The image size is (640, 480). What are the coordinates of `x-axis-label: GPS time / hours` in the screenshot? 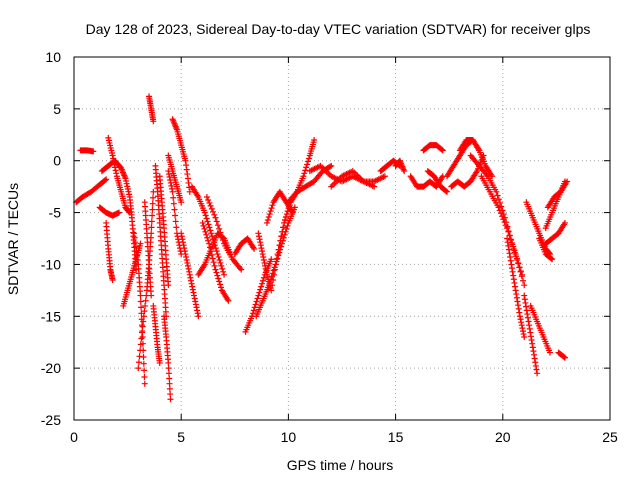 It's located at (340, 465).